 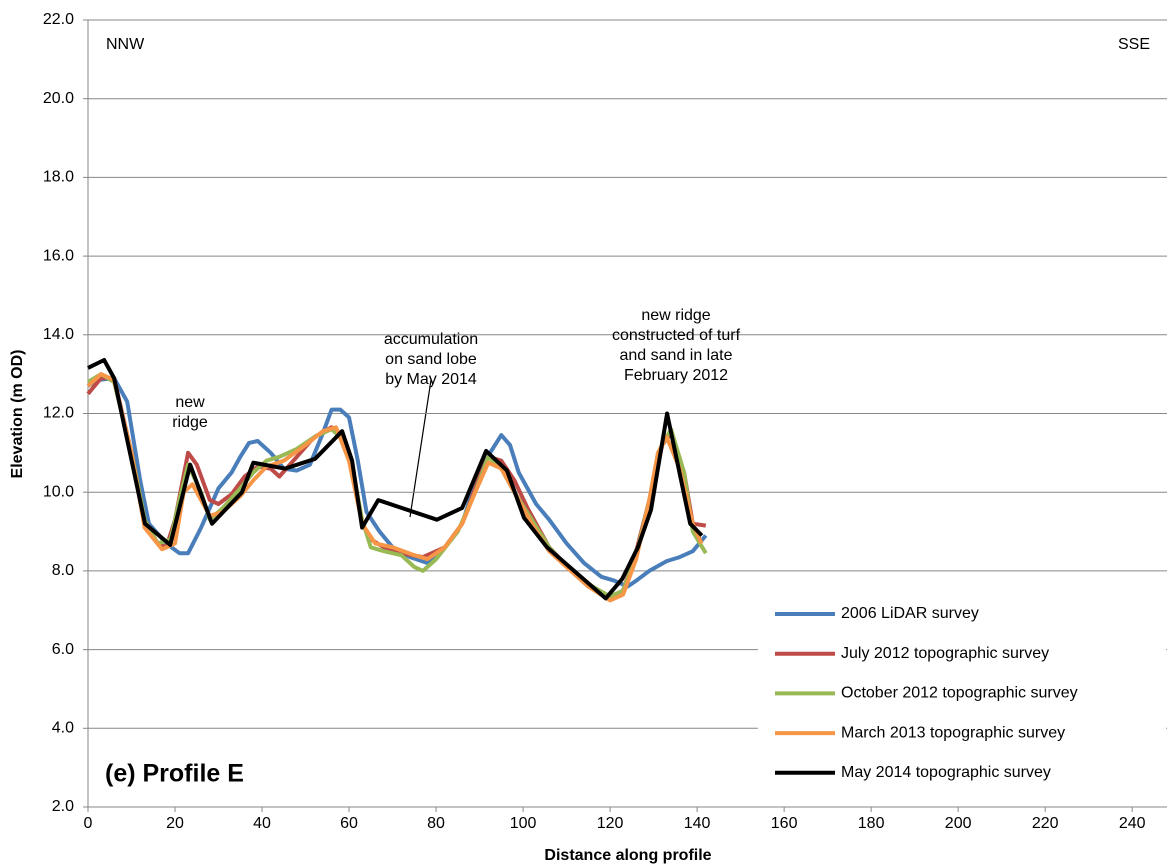 I want to click on y-tick-label: 6.0, so click(x=63, y=649).